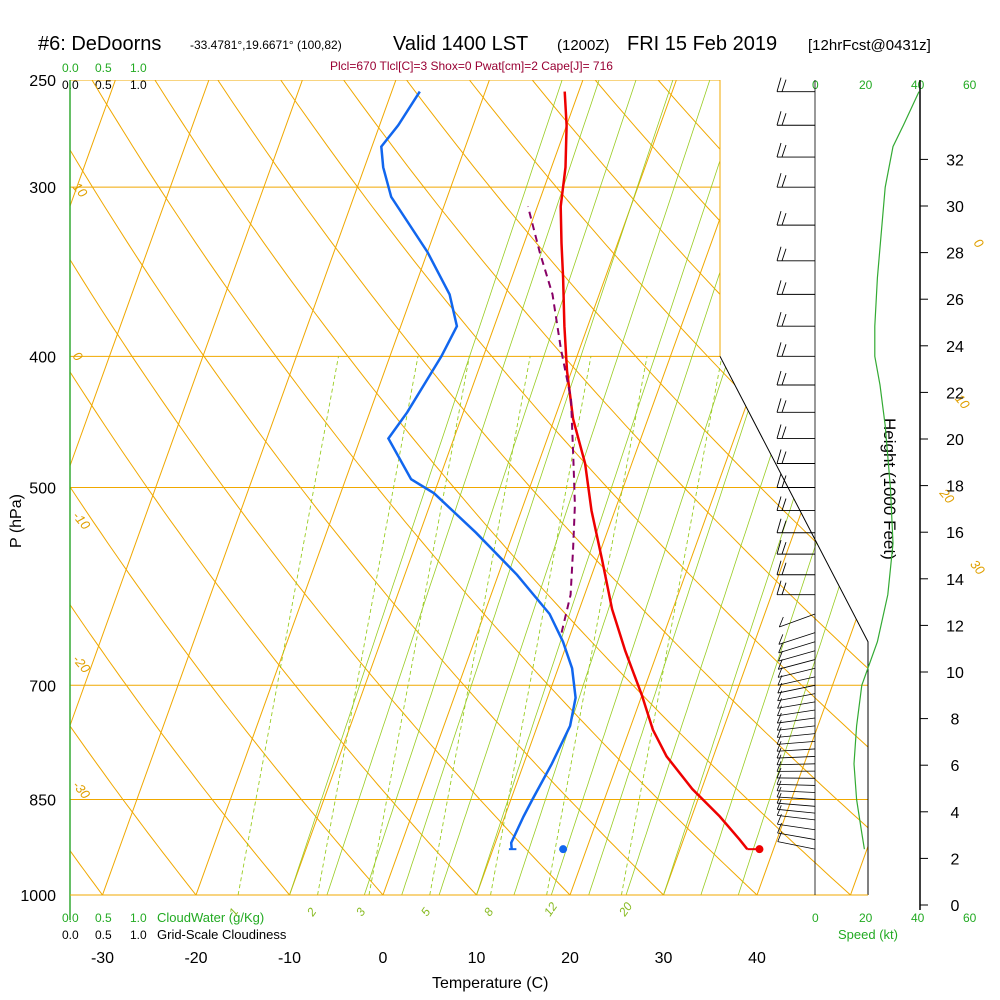  Describe the element at coordinates (102, 958) in the screenshot. I see `temperature-tick-label: -30` at that location.